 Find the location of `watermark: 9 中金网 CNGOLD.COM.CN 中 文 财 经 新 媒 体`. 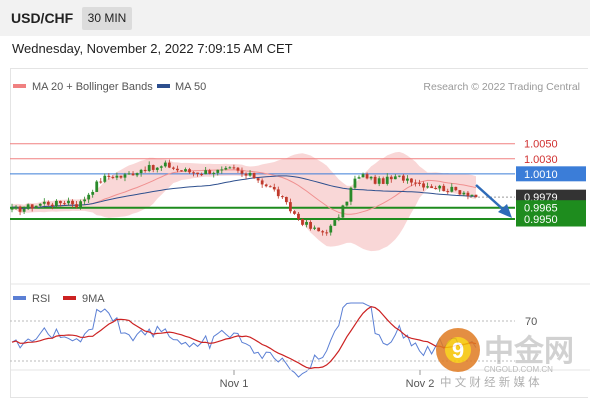

watermark: 9 中金网 CNGOLD.COM.CN 中 文 财 经 新 媒 体 is located at coordinates (505, 358).